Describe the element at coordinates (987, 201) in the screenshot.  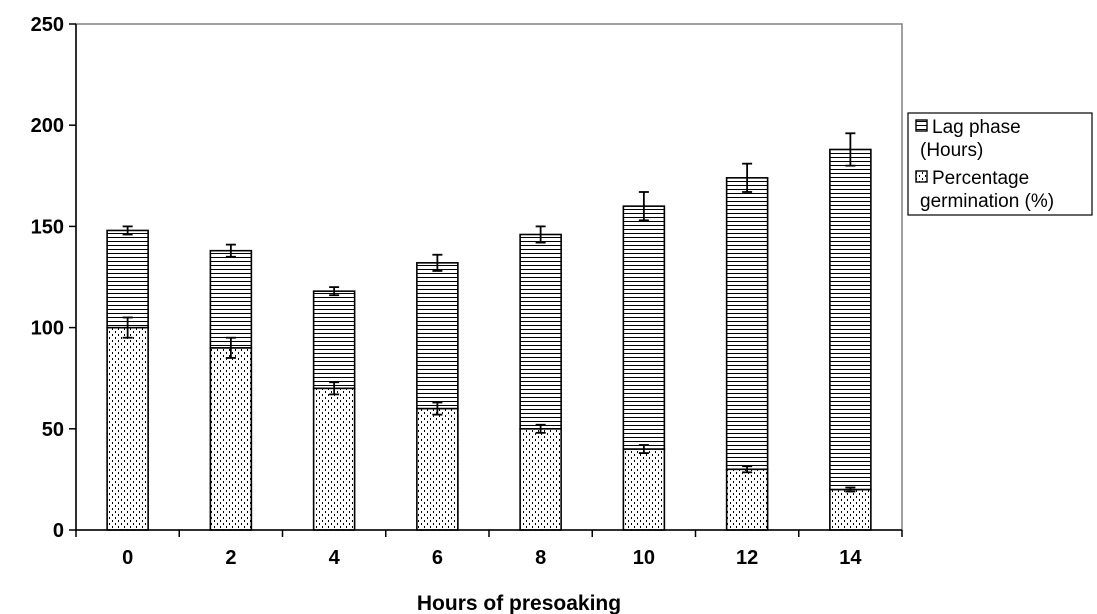
I see `legend-label-germination-1: germination (%)` at that location.